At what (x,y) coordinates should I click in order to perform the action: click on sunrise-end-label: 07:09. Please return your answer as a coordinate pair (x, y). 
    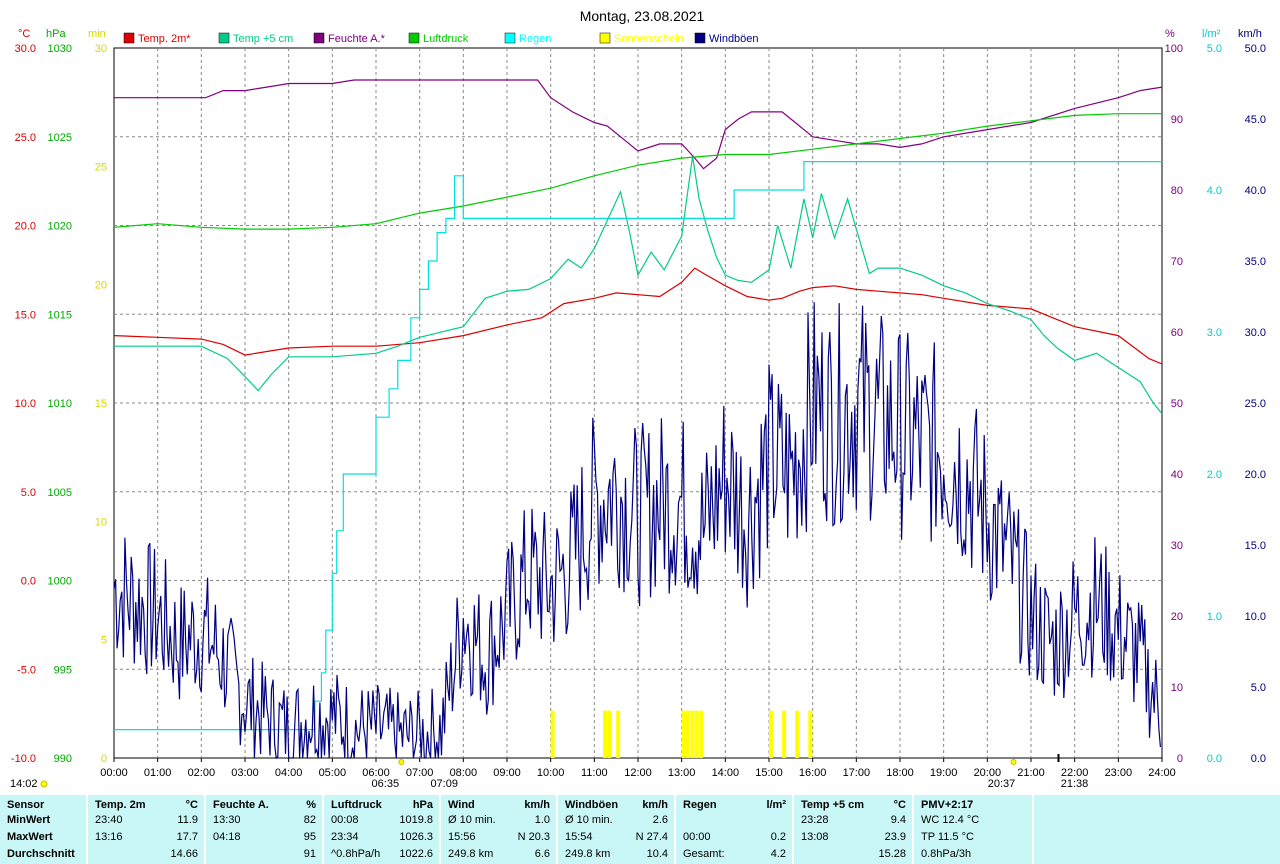
    Looking at the image, I should click on (444, 784).